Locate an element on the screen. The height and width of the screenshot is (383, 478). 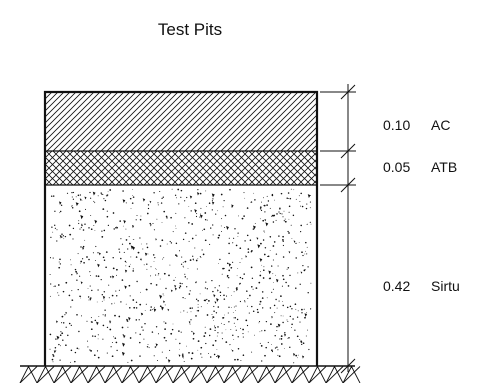
layer-label-ac: 0.10 AC is located at coordinates (416, 125).